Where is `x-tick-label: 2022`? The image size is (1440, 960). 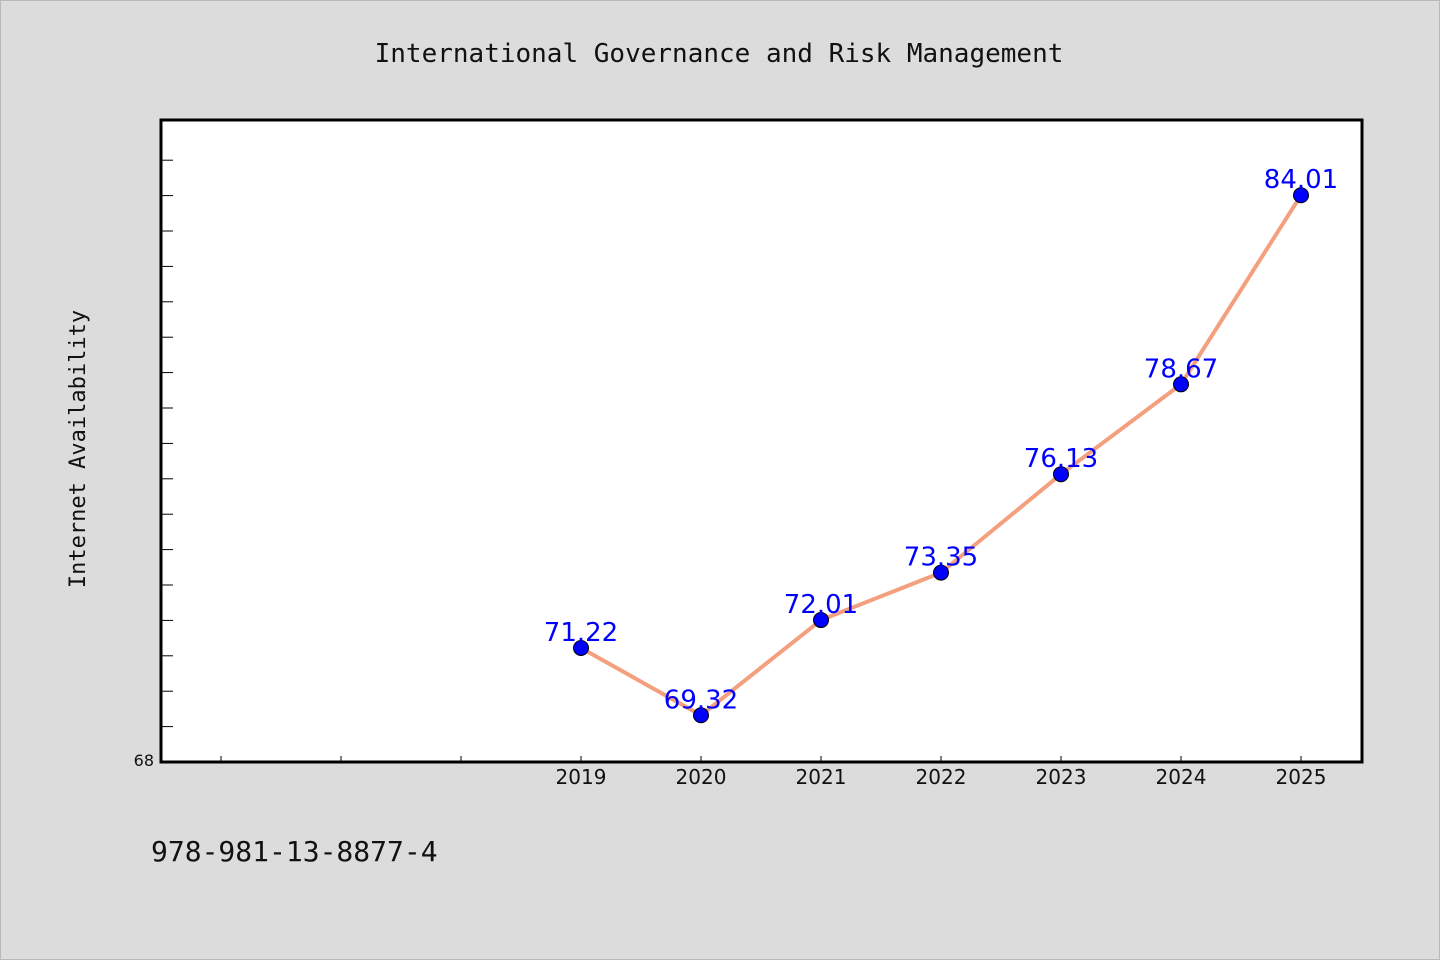
x-tick-label: 2022 is located at coordinates (941, 777).